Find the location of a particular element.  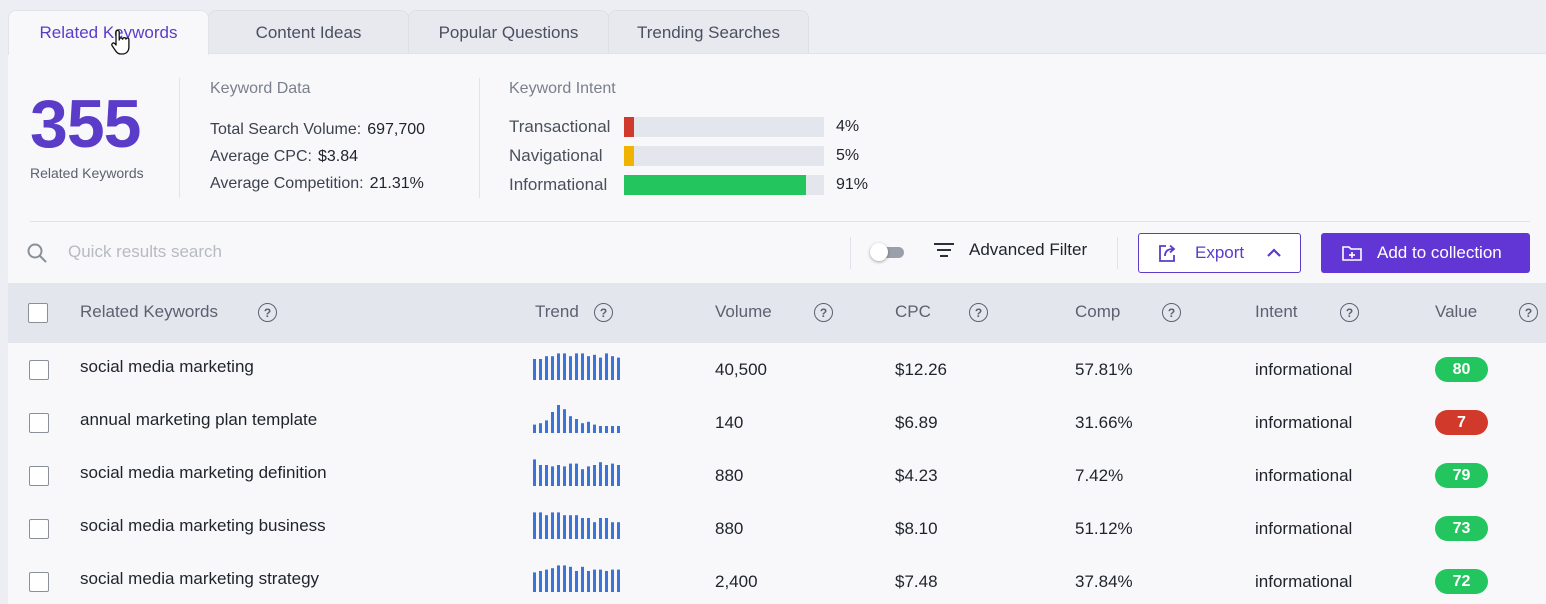

chevron-up-icon is located at coordinates (1274, 252).